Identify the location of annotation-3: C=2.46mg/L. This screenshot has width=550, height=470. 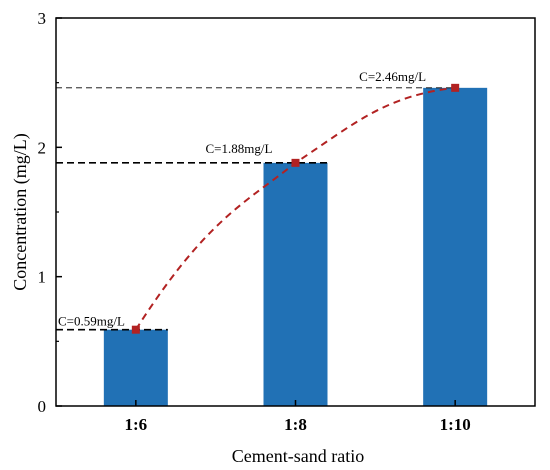
(392, 76).